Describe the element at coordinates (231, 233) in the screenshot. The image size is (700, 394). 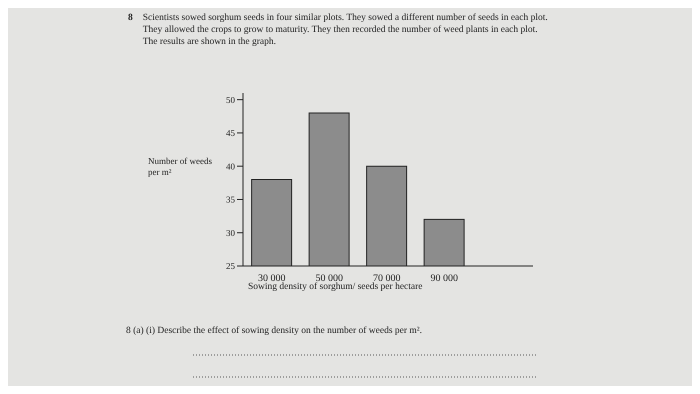
I see `y-tick-label: 30` at that location.